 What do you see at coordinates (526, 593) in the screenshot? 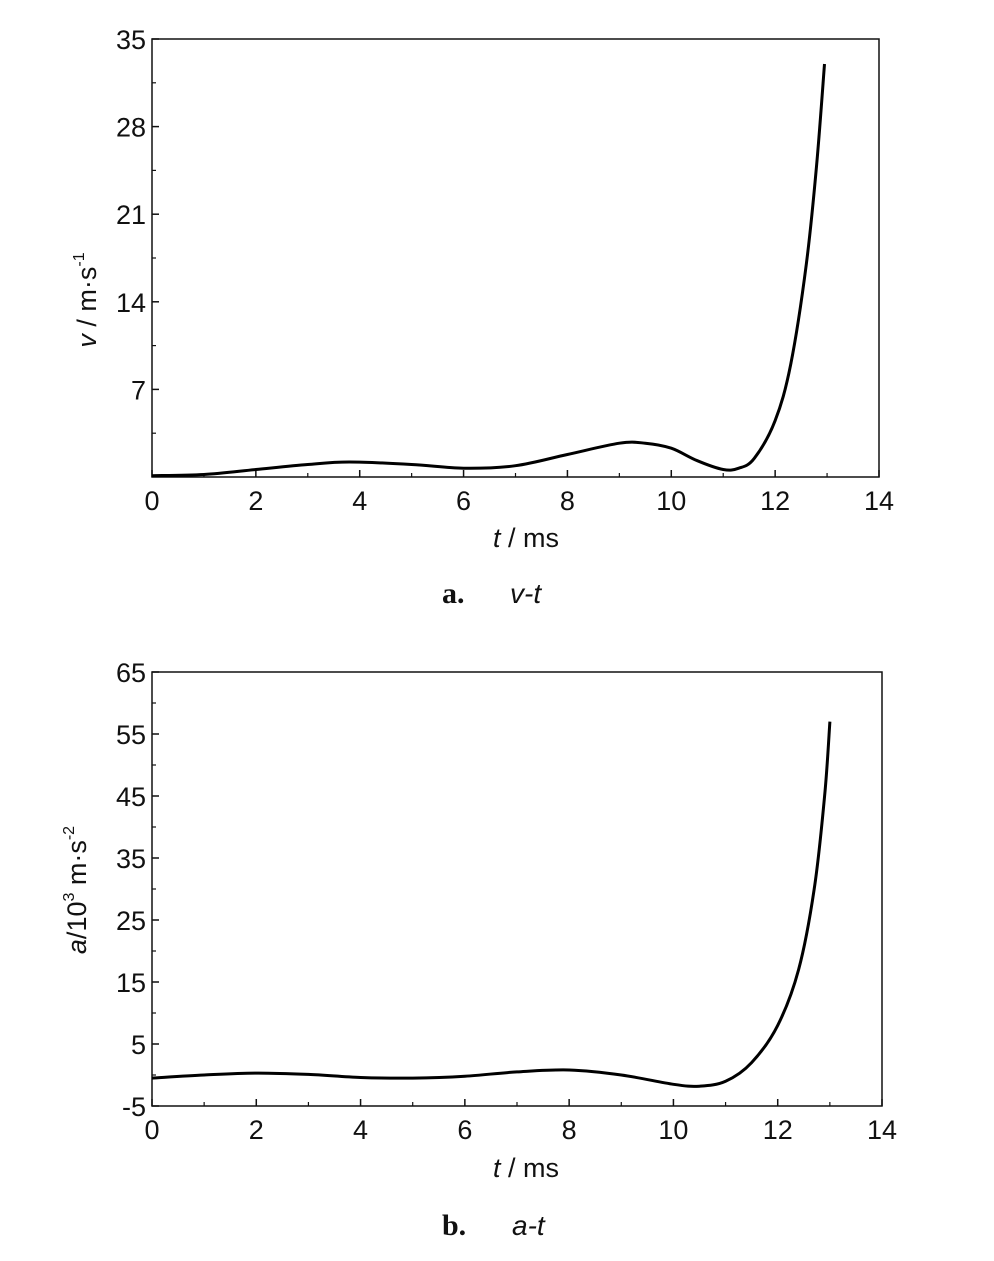
I see `caption-text: v-t` at bounding box center [526, 593].